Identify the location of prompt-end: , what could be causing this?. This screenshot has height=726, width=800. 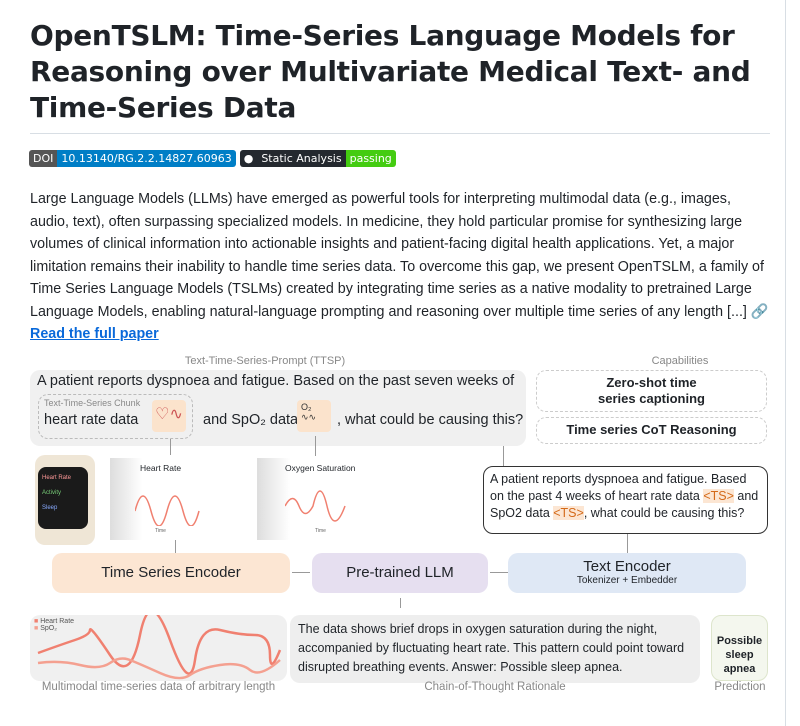
(430, 420).